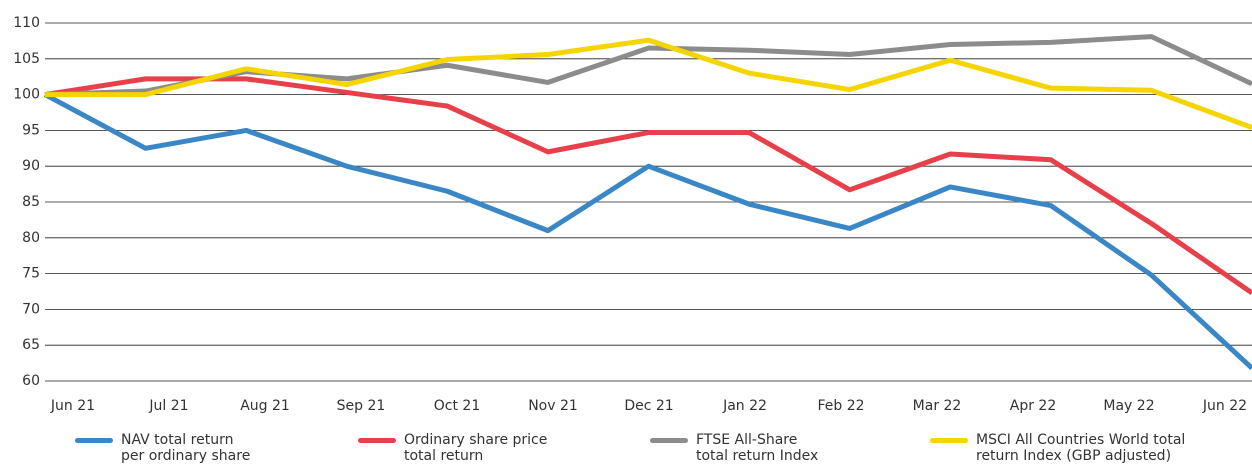  Describe the element at coordinates (1128, 406) in the screenshot. I see `x-tick-label: May 22` at that location.